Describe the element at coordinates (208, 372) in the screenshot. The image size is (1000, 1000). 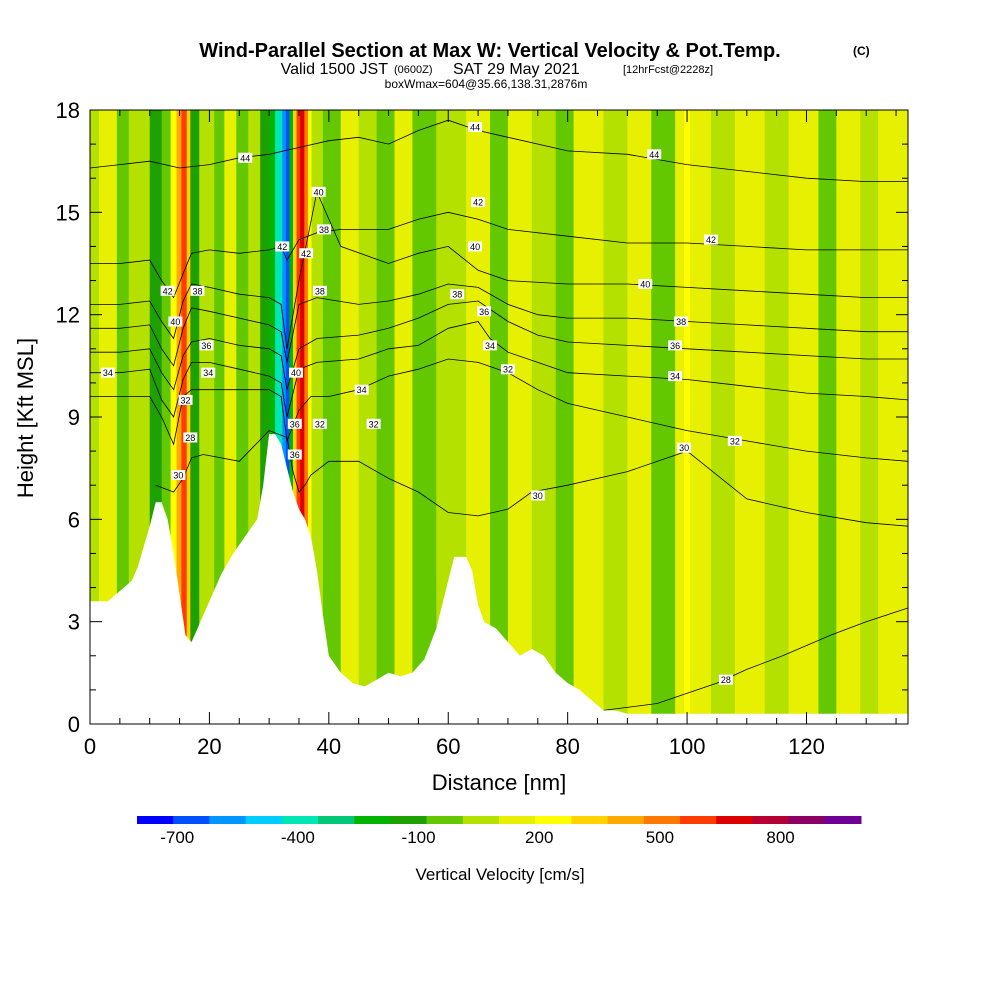
I see `contour-label-6: 34` at that location.